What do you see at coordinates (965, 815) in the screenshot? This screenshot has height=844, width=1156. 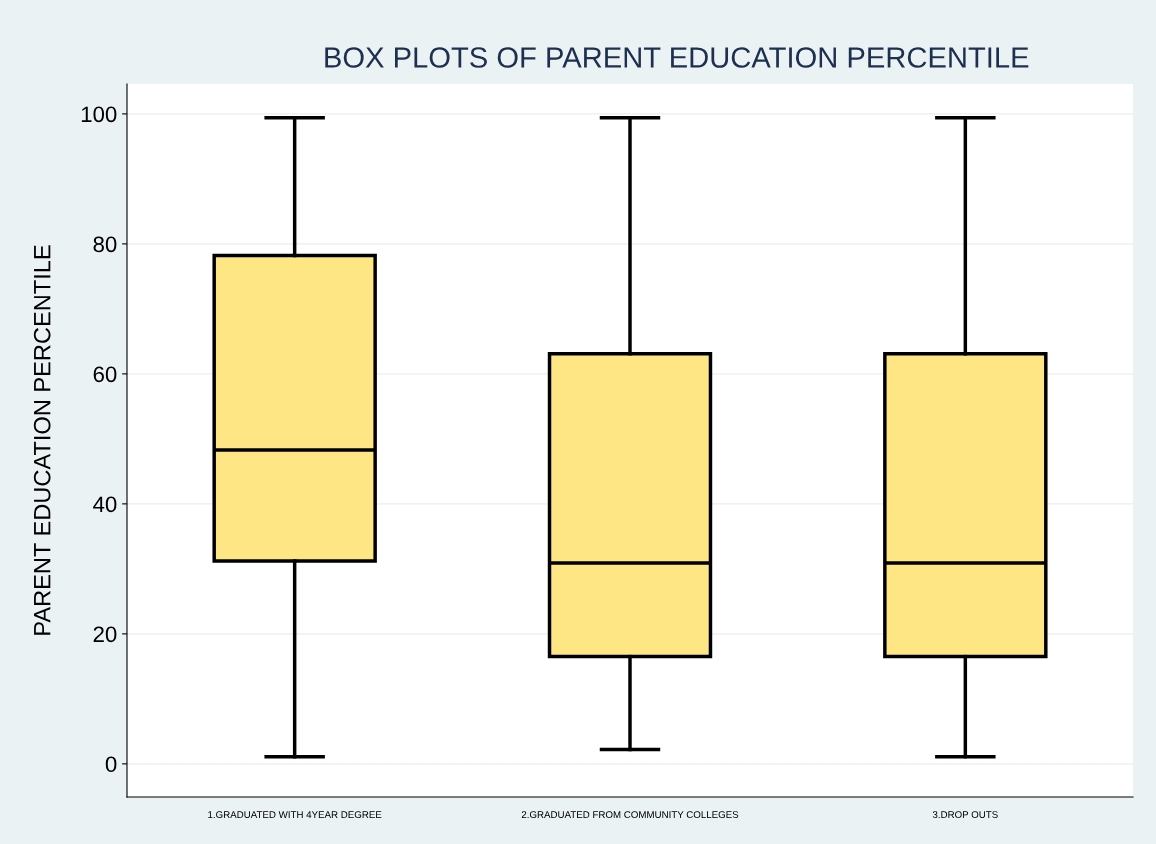 I see `x-tick-label: 3.DROP OUTS` at bounding box center [965, 815].